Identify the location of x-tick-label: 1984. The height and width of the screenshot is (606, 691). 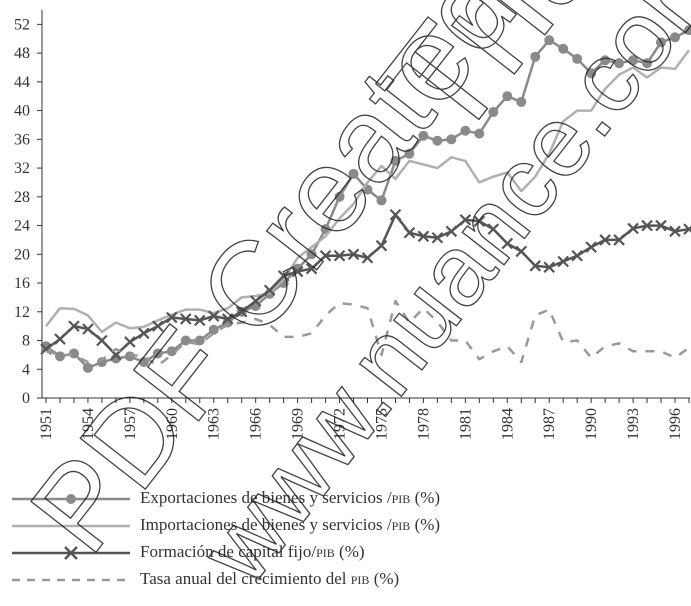
(507, 424).